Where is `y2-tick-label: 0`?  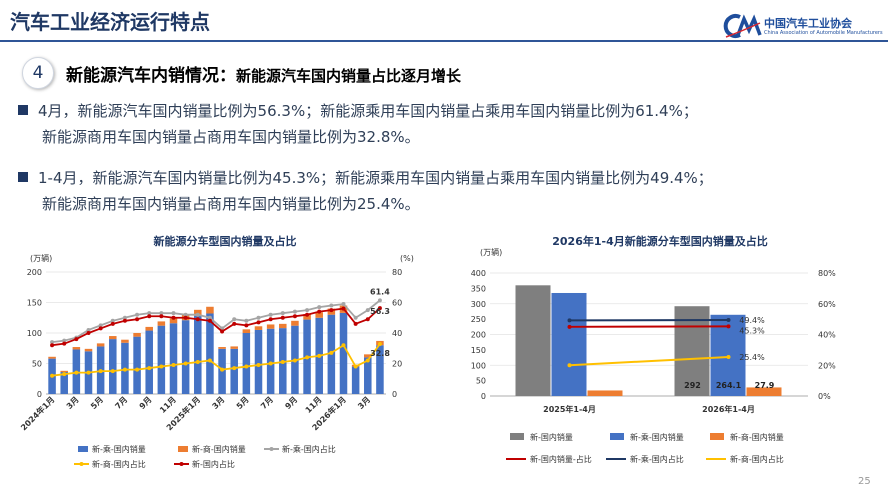
y2-tick-label: 0 is located at coordinates (394, 394).